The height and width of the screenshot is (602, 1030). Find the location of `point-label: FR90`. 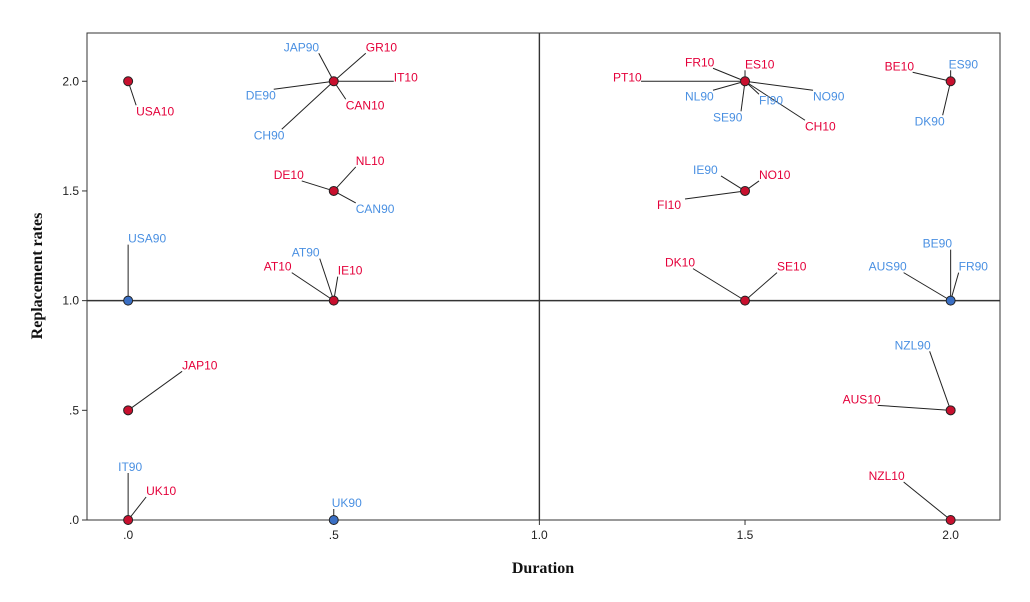

point-label: FR90 is located at coordinates (974, 267).